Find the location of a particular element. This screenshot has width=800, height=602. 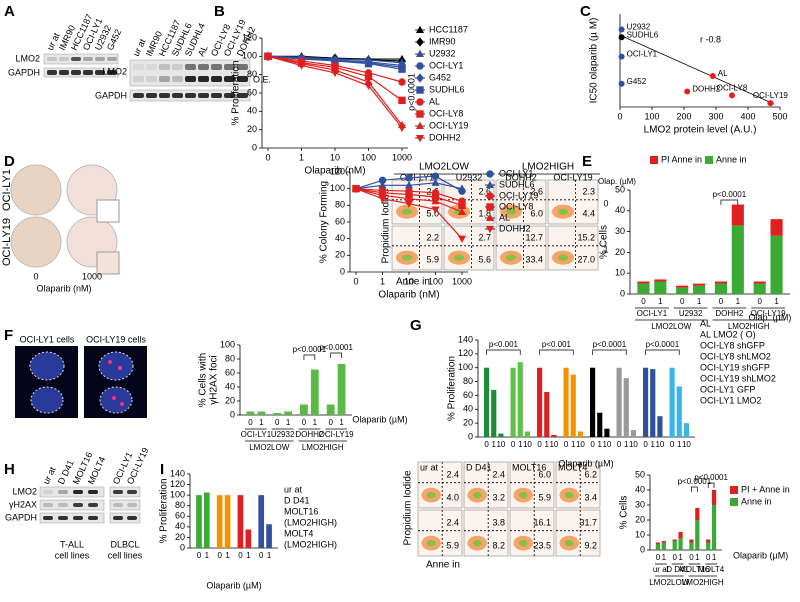

point is located at coordinates (621, 83).